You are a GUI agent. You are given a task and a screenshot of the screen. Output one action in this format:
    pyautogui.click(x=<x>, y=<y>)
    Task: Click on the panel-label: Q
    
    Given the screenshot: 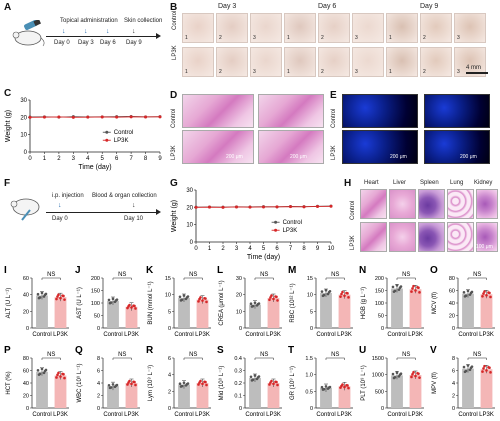 What is the action you would take?
    pyautogui.click(x=79, y=350)
    